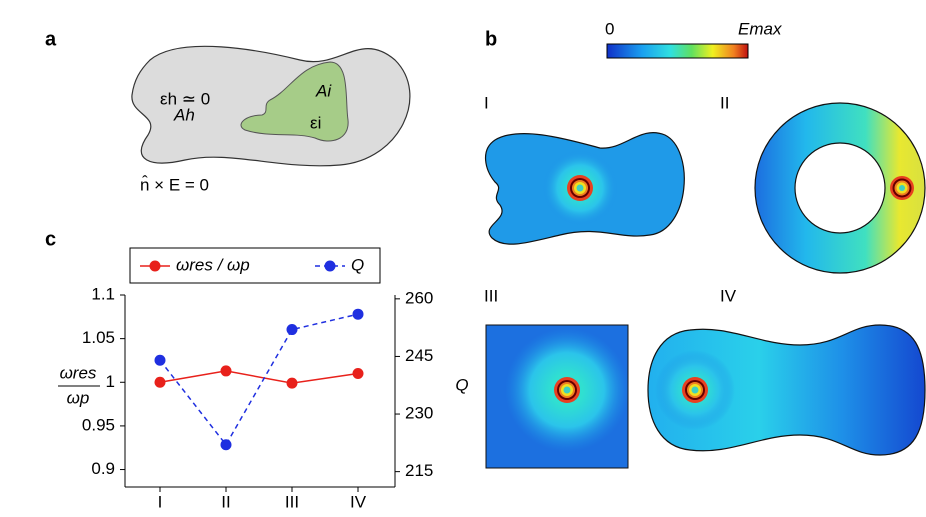 This screenshot has width=926, height=517. Describe the element at coordinates (78, 397) in the screenshot. I see `y-label-denominator: ωp` at that location.